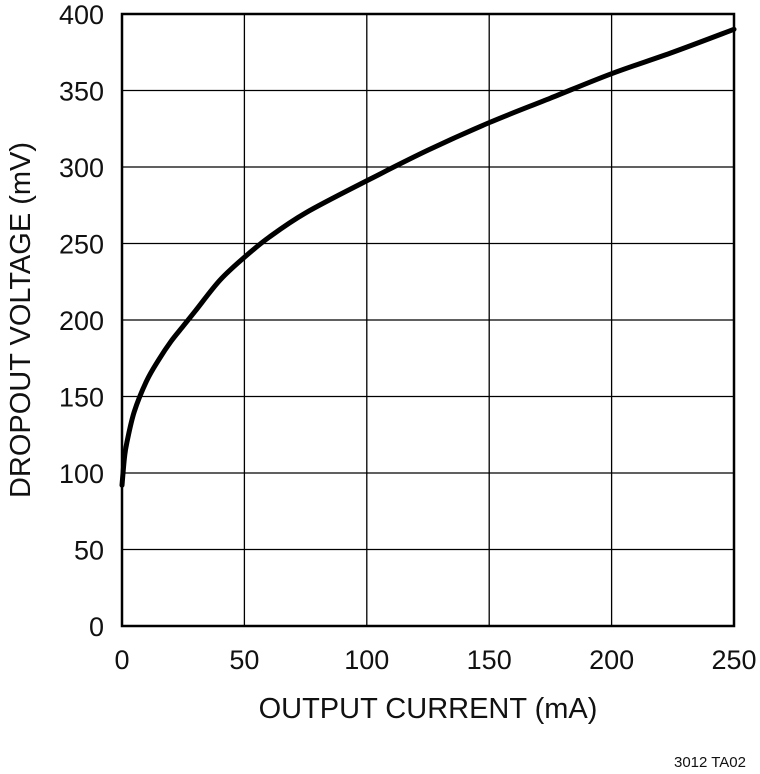 This screenshot has height=774, width=760. What do you see at coordinates (81, 92) in the screenshot?
I see `y-tick-label: 350` at bounding box center [81, 92].